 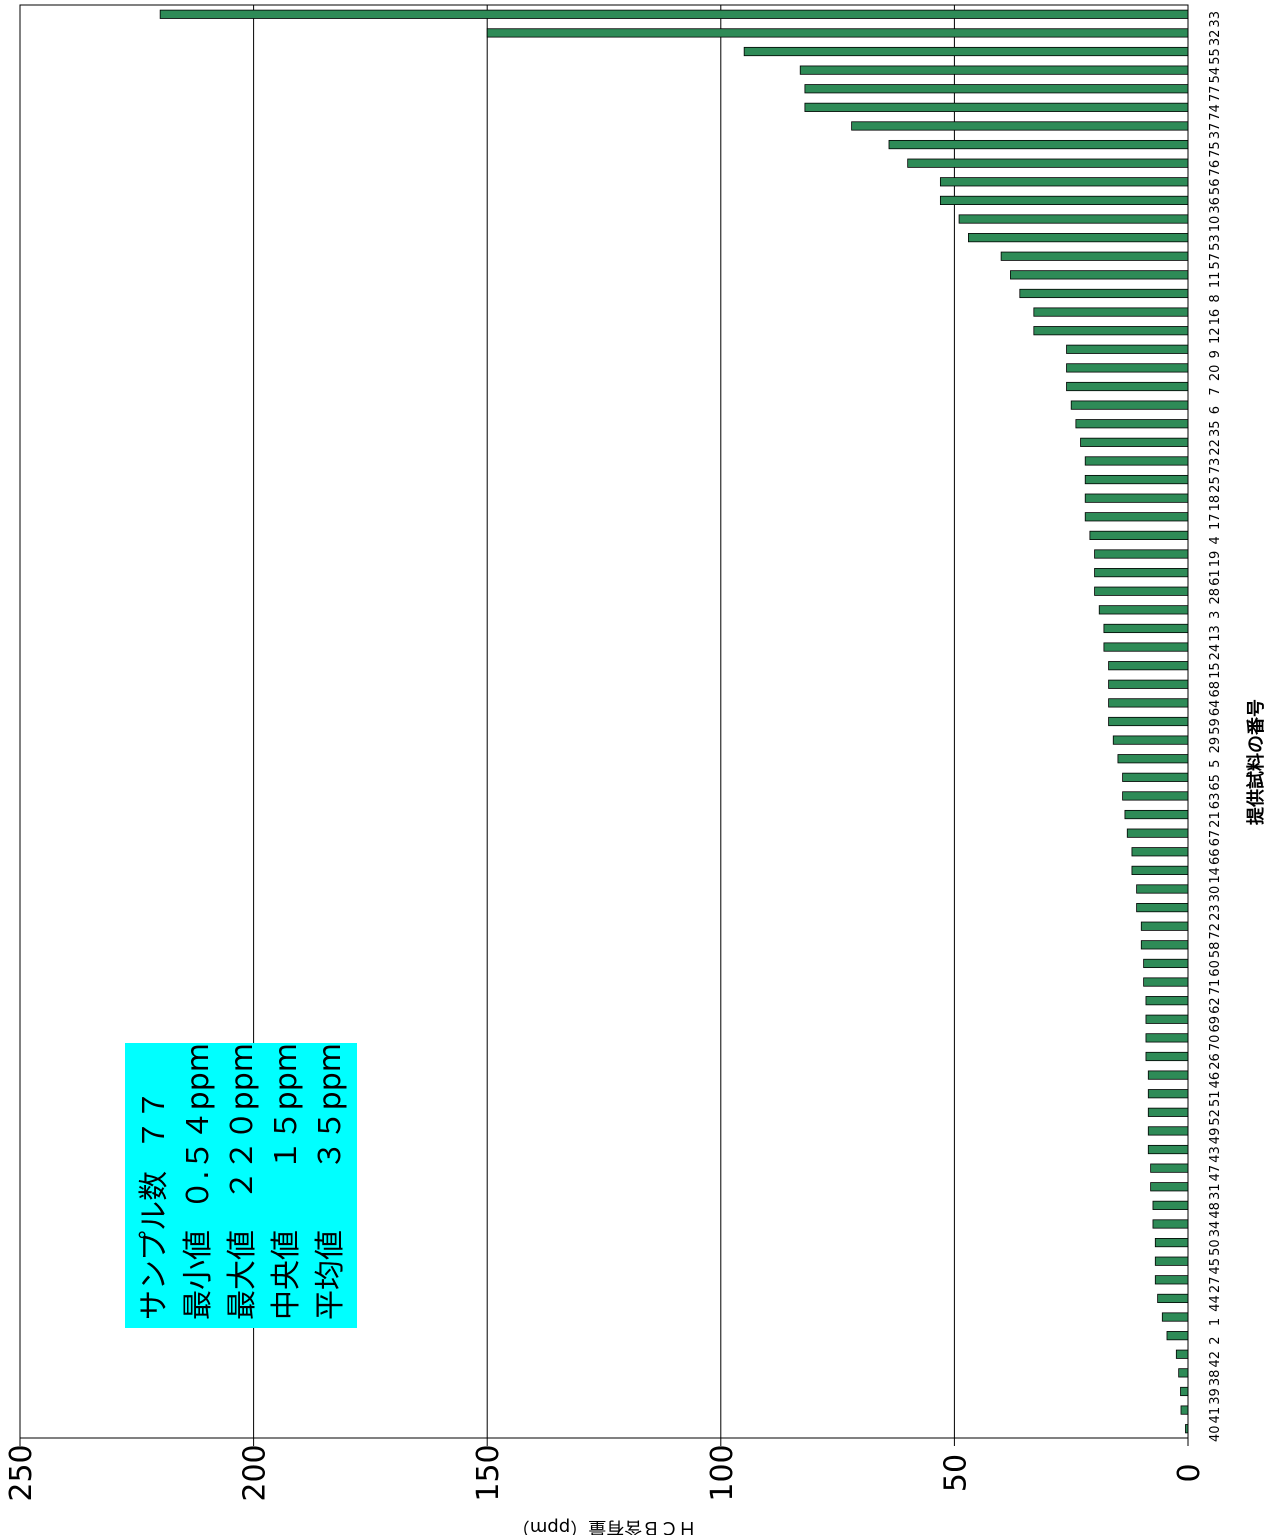 What do you see at coordinates (1215, 1061) in the screenshot?
I see `category-tick-label: 26` at bounding box center [1215, 1061].